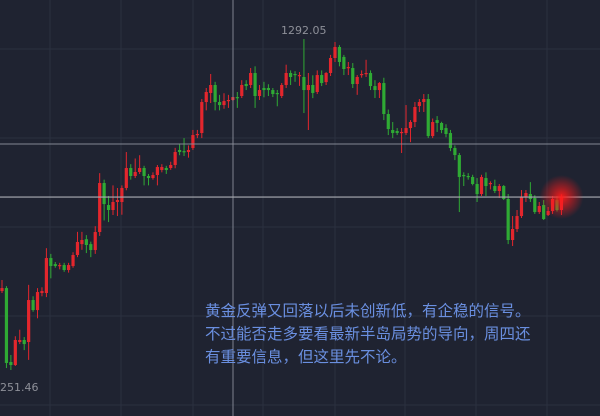  I want to click on commentary-line: 黄金反弹又回落以后未创新低，有企稳的信号。, so click(368, 311).